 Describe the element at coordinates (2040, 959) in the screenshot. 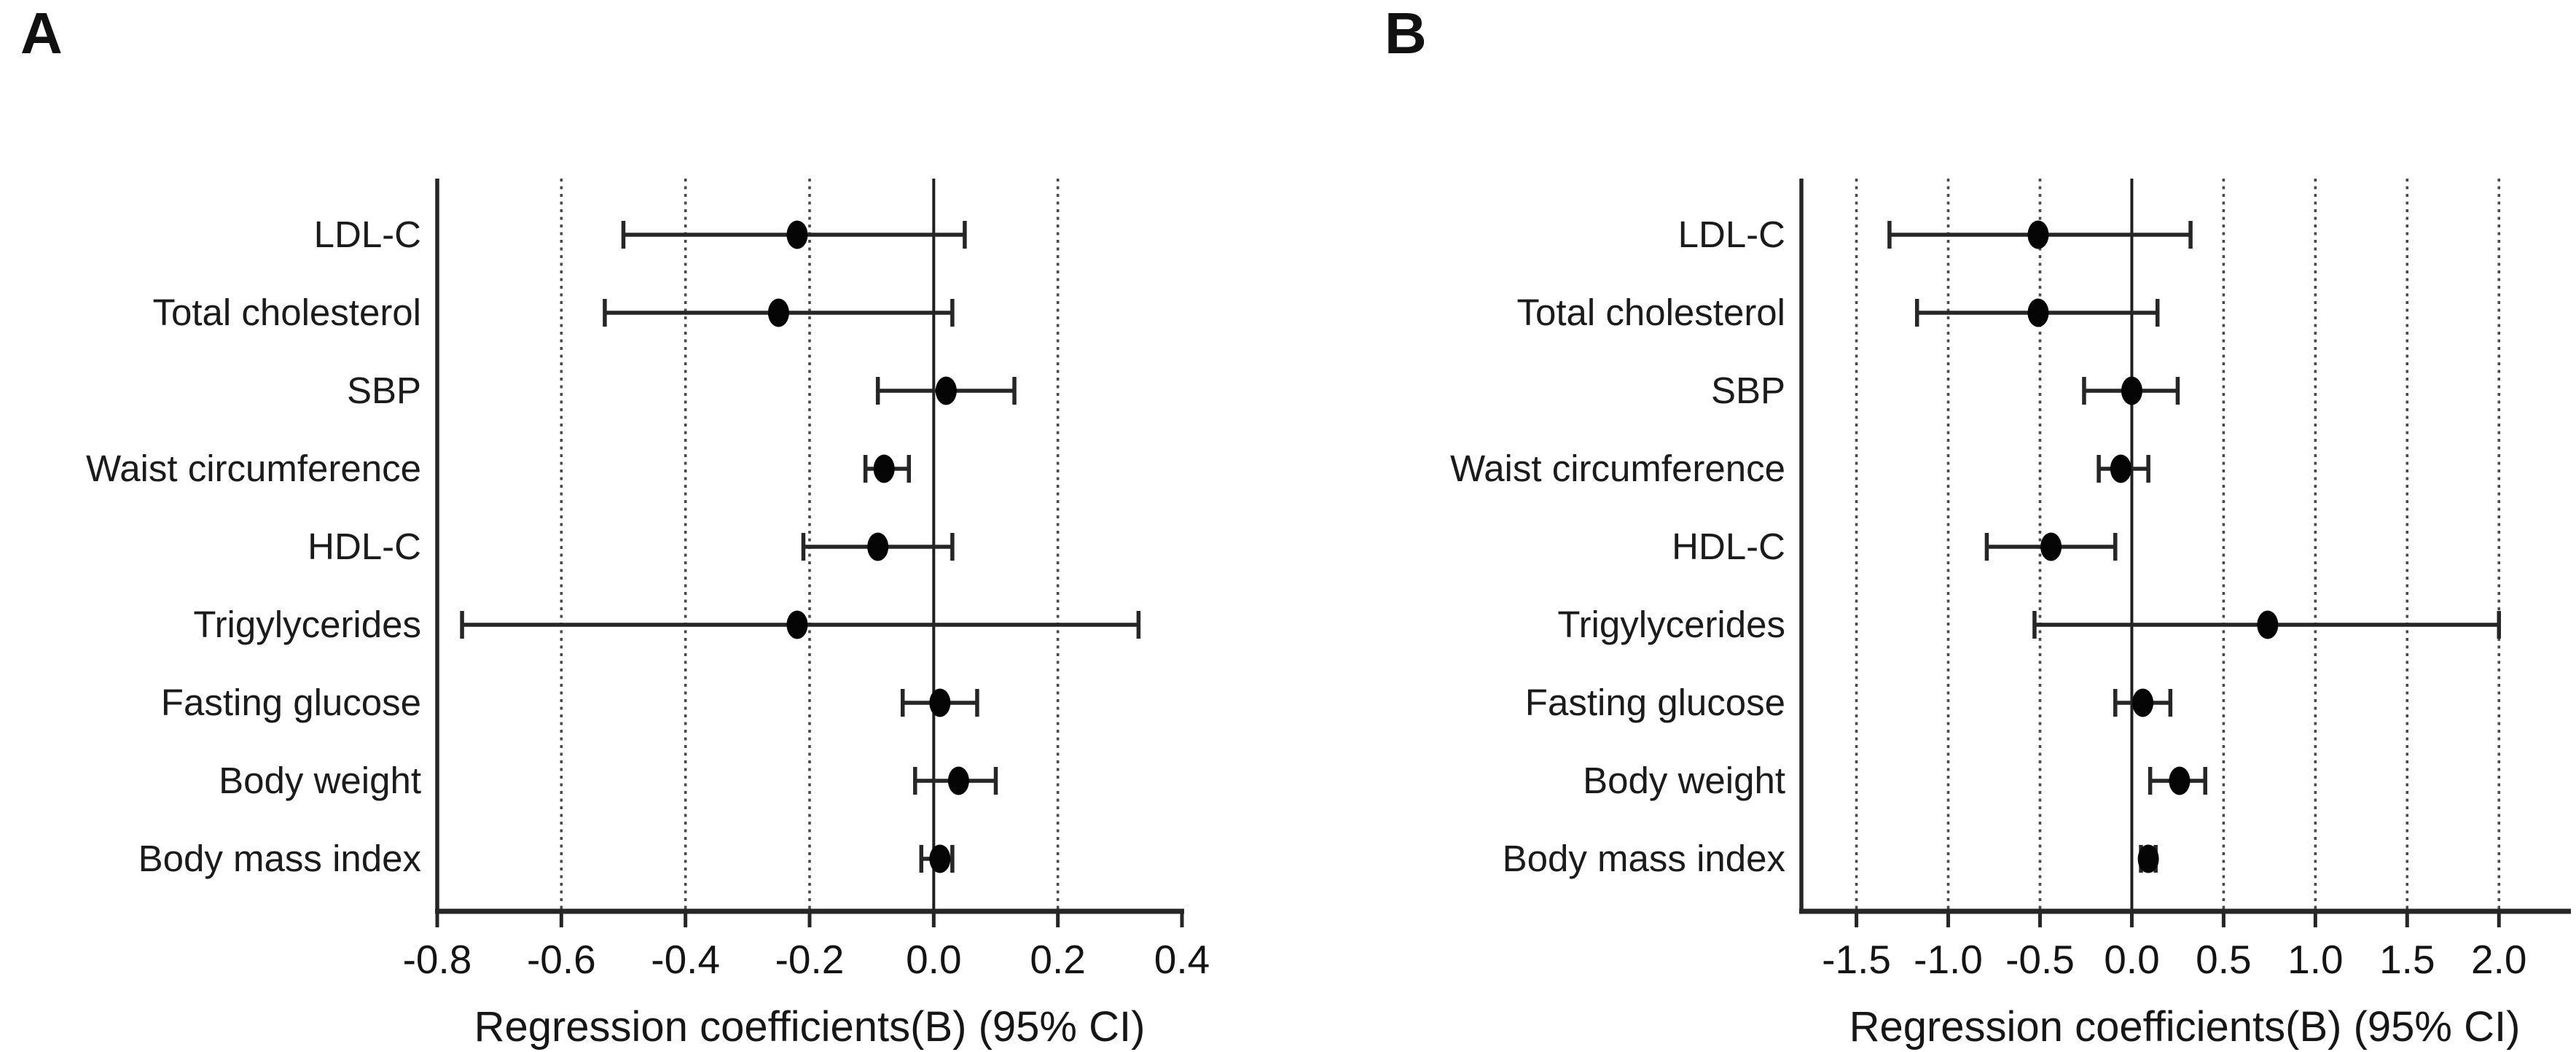

I see `x-tick-label: -0.5` at that location.